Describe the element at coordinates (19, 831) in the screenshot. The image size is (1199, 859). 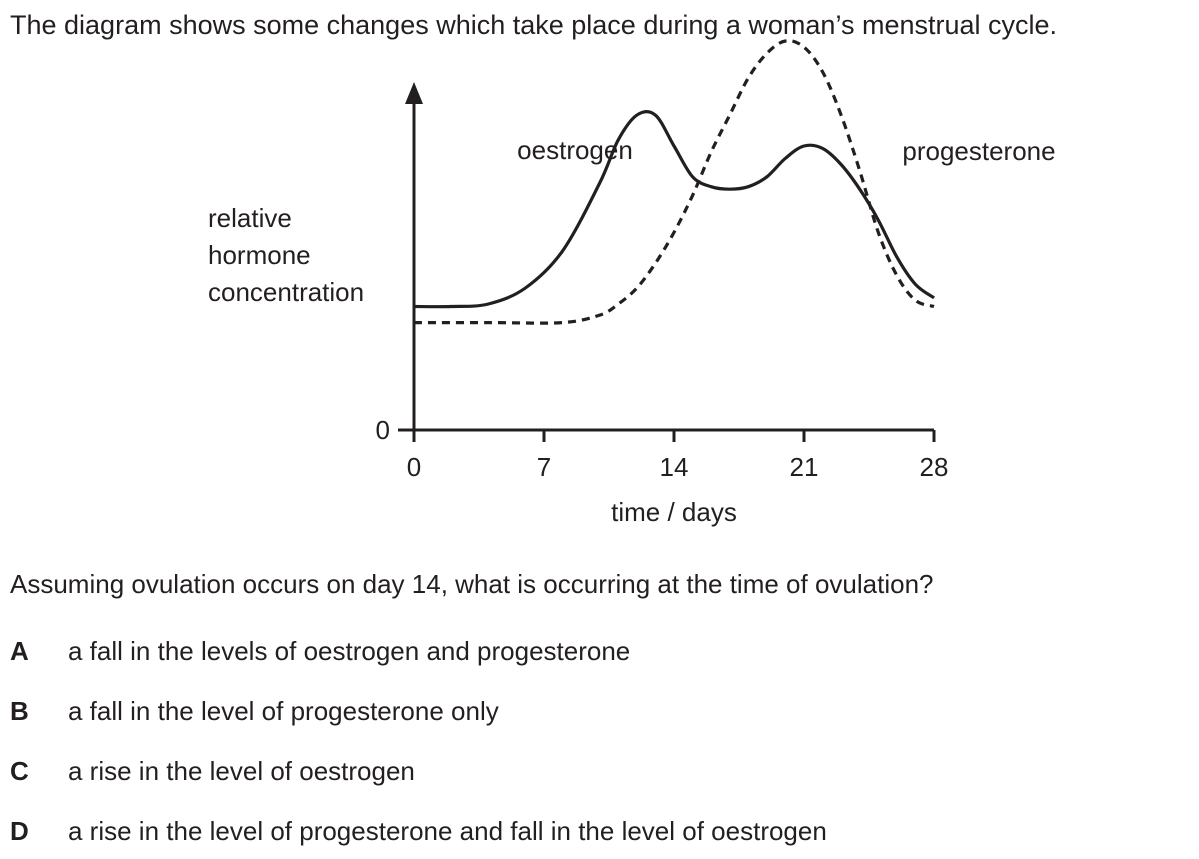
I see `option-letter: D` at that location.